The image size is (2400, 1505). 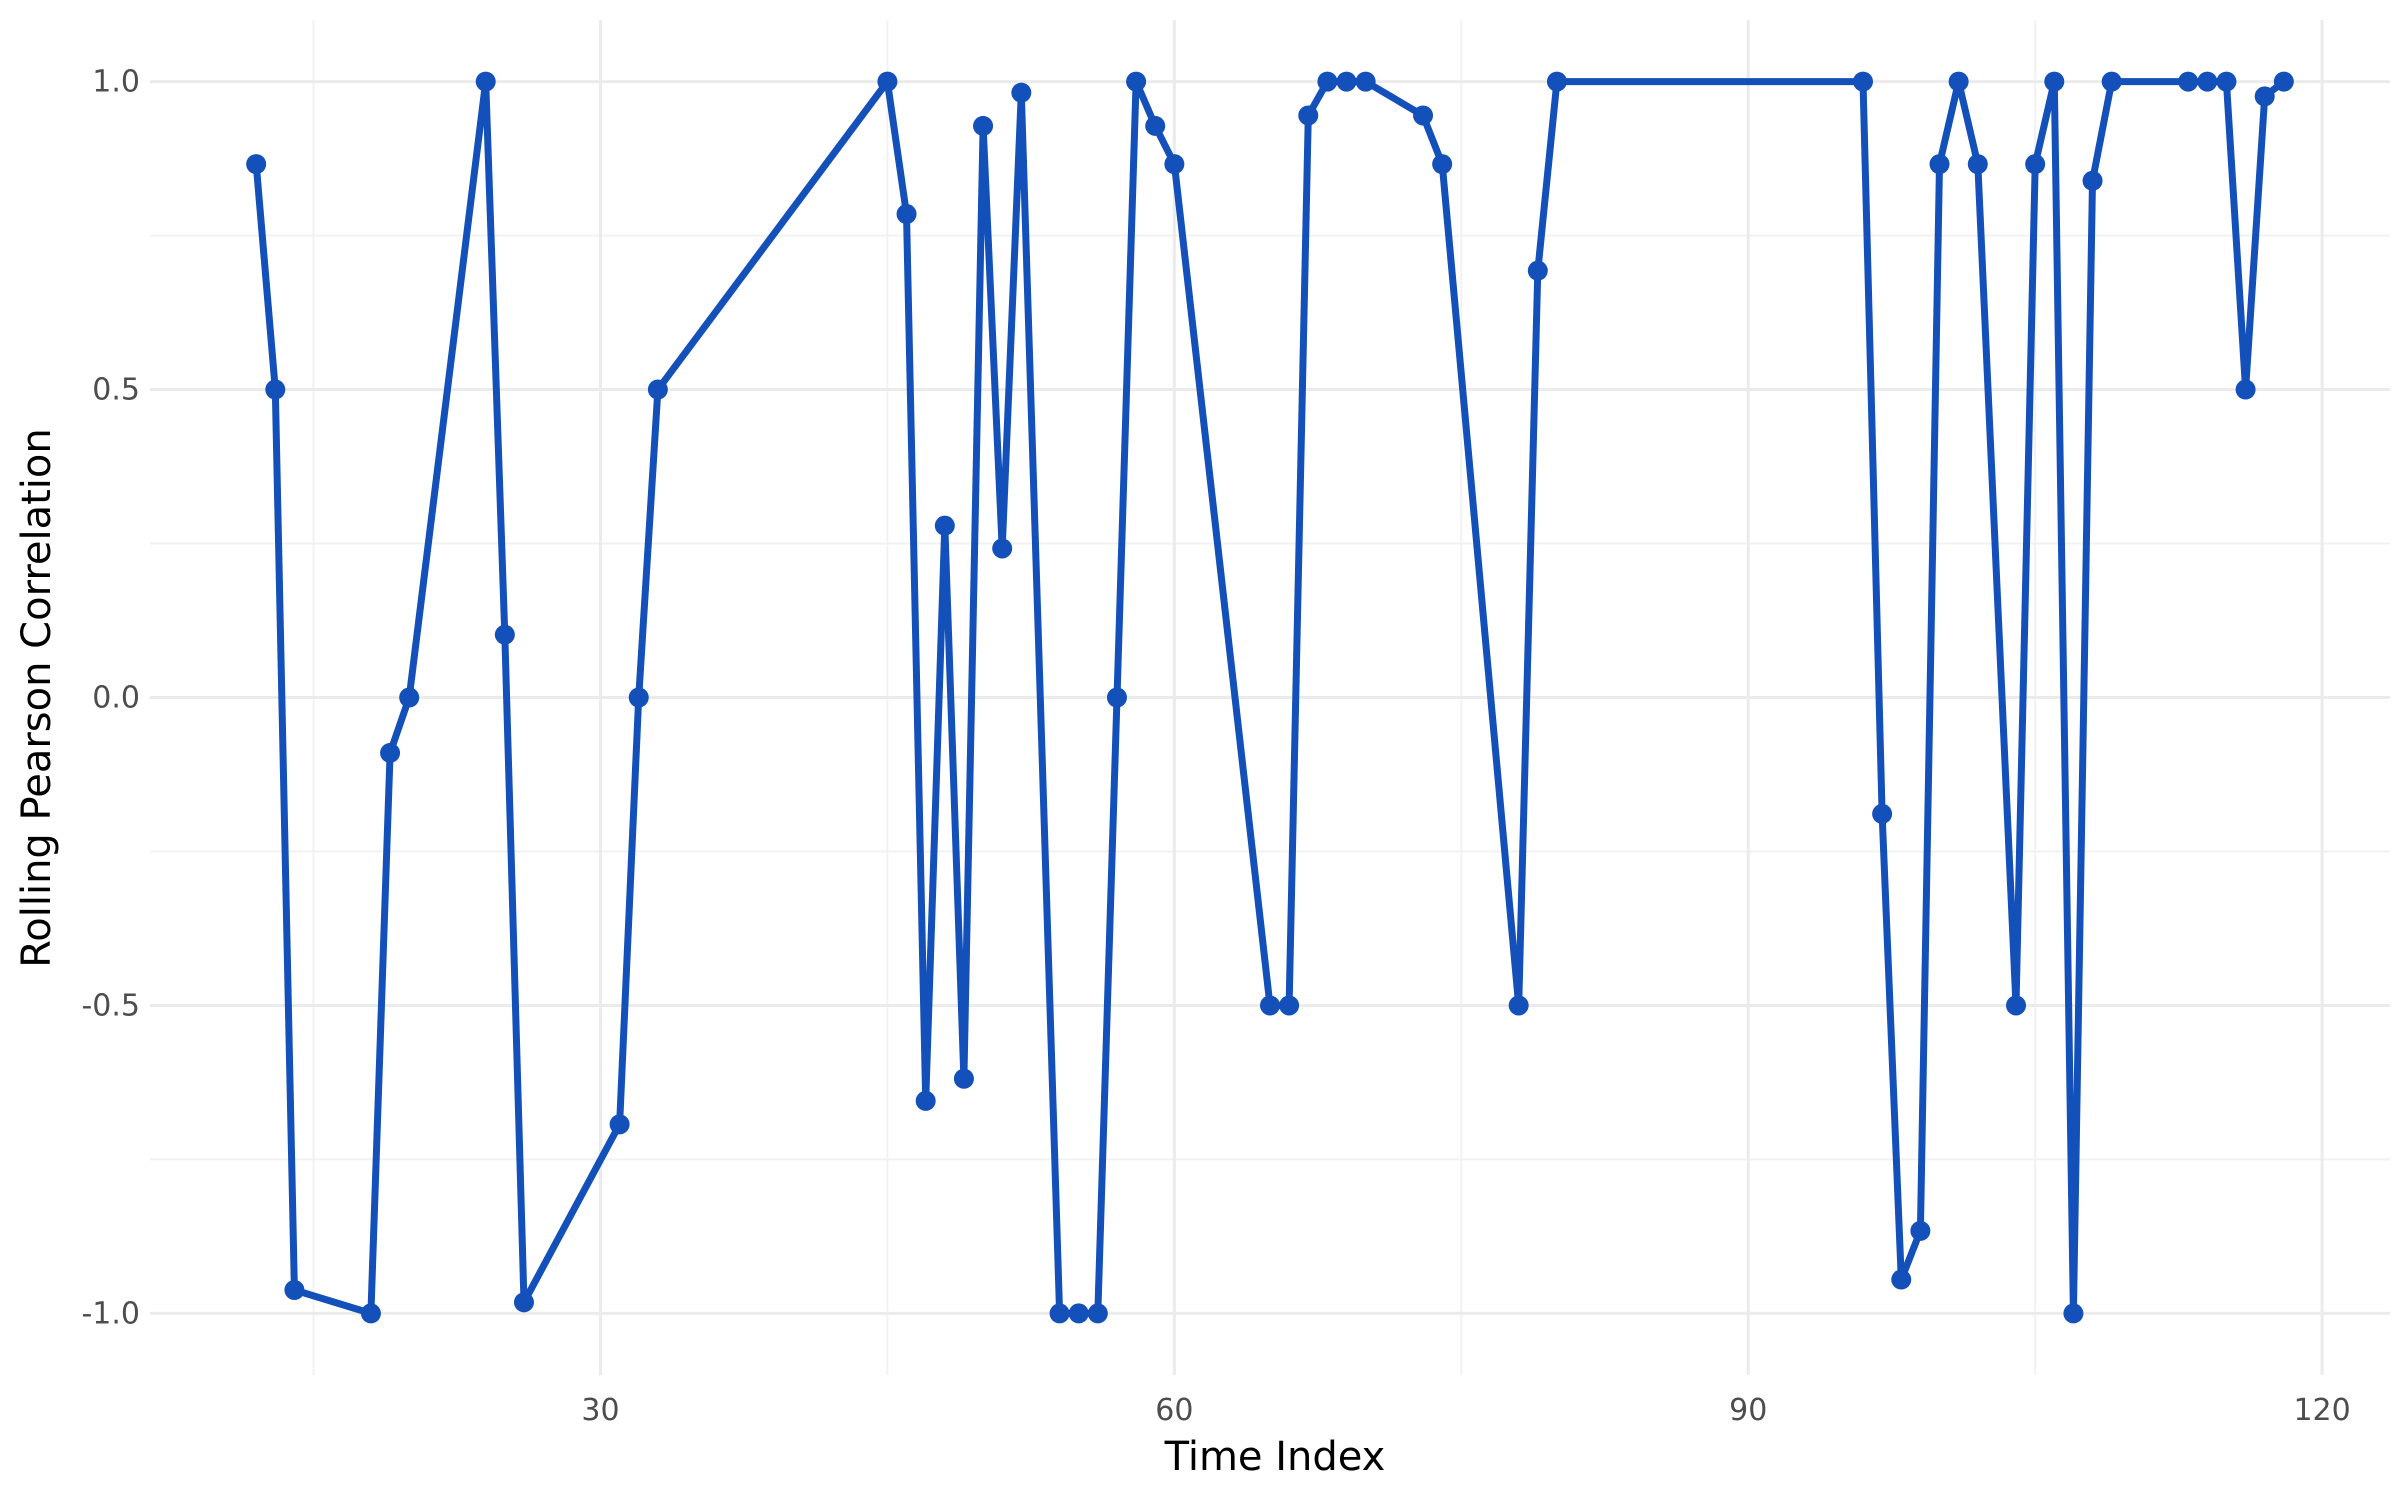 What do you see at coordinates (116, 698) in the screenshot?
I see `y-tick-label: 0.0` at bounding box center [116, 698].